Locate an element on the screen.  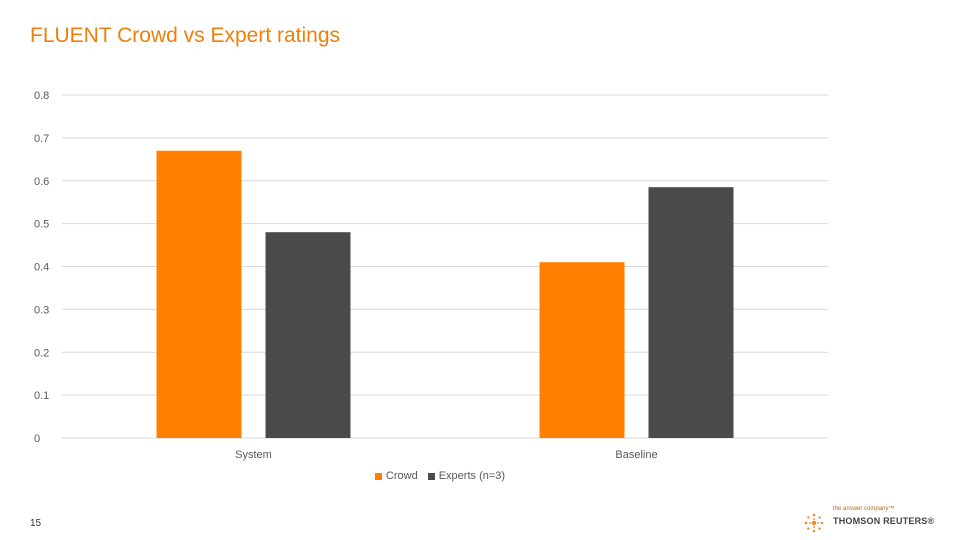
x-category-label: Baseline is located at coordinates (636, 455).